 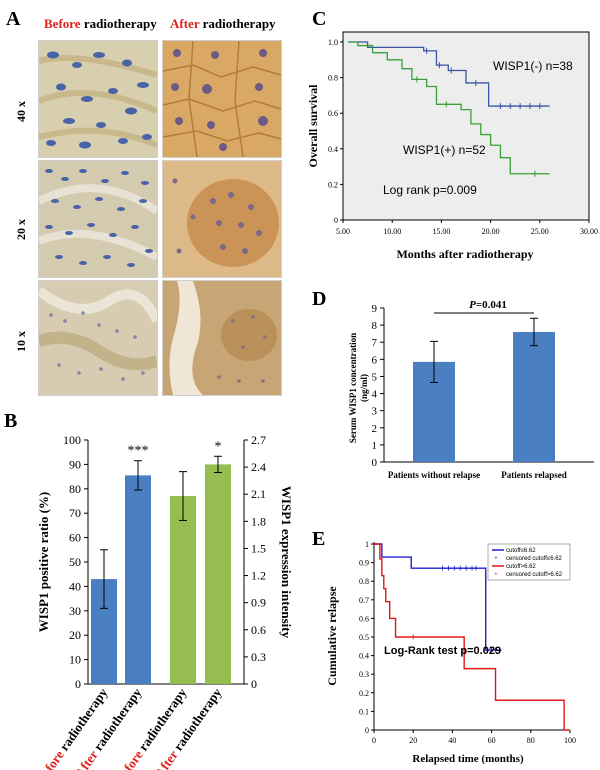 I want to click on survival-curve, so click(x=448, y=108).